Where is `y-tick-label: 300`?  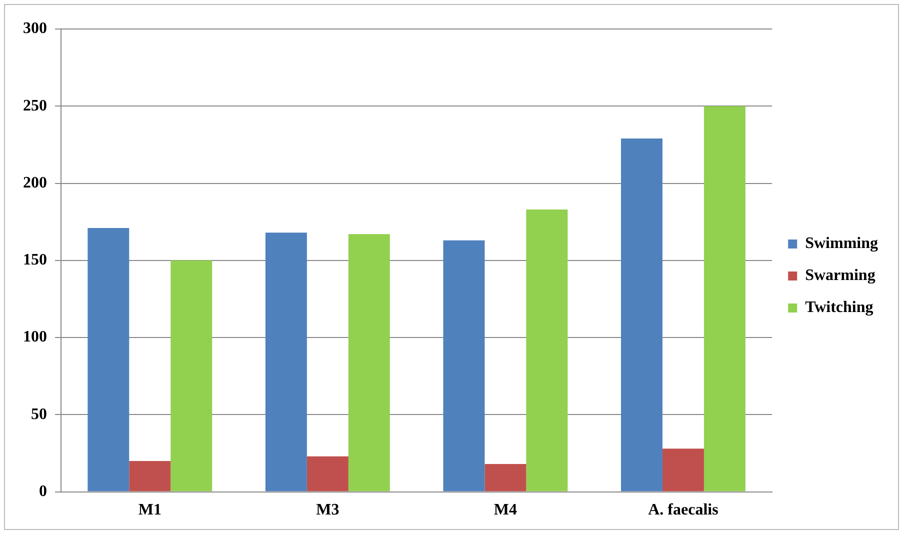 y-tick-label: 300 is located at coordinates (35, 29).